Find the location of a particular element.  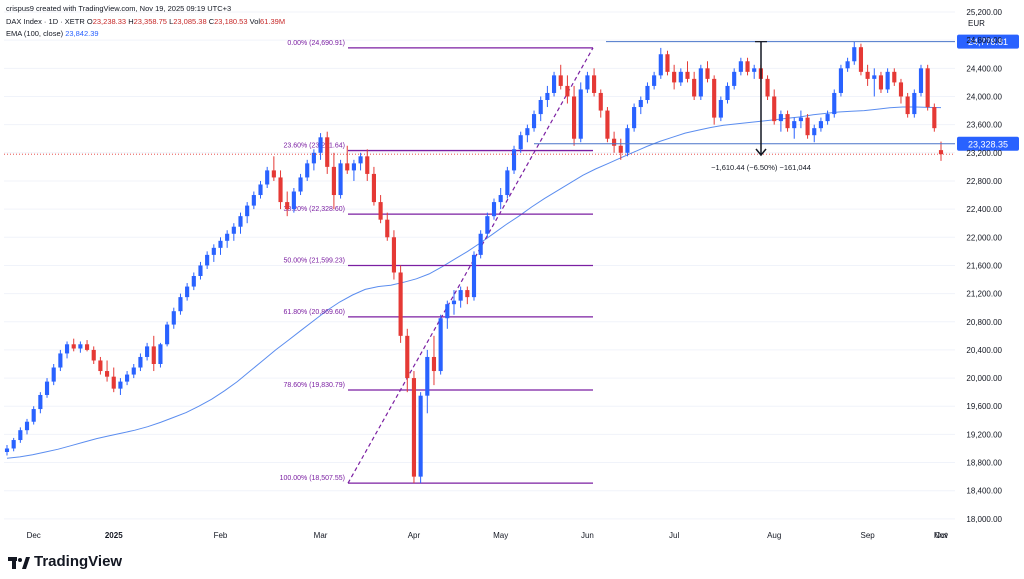

x-tick-label: 2025 is located at coordinates (114, 535).